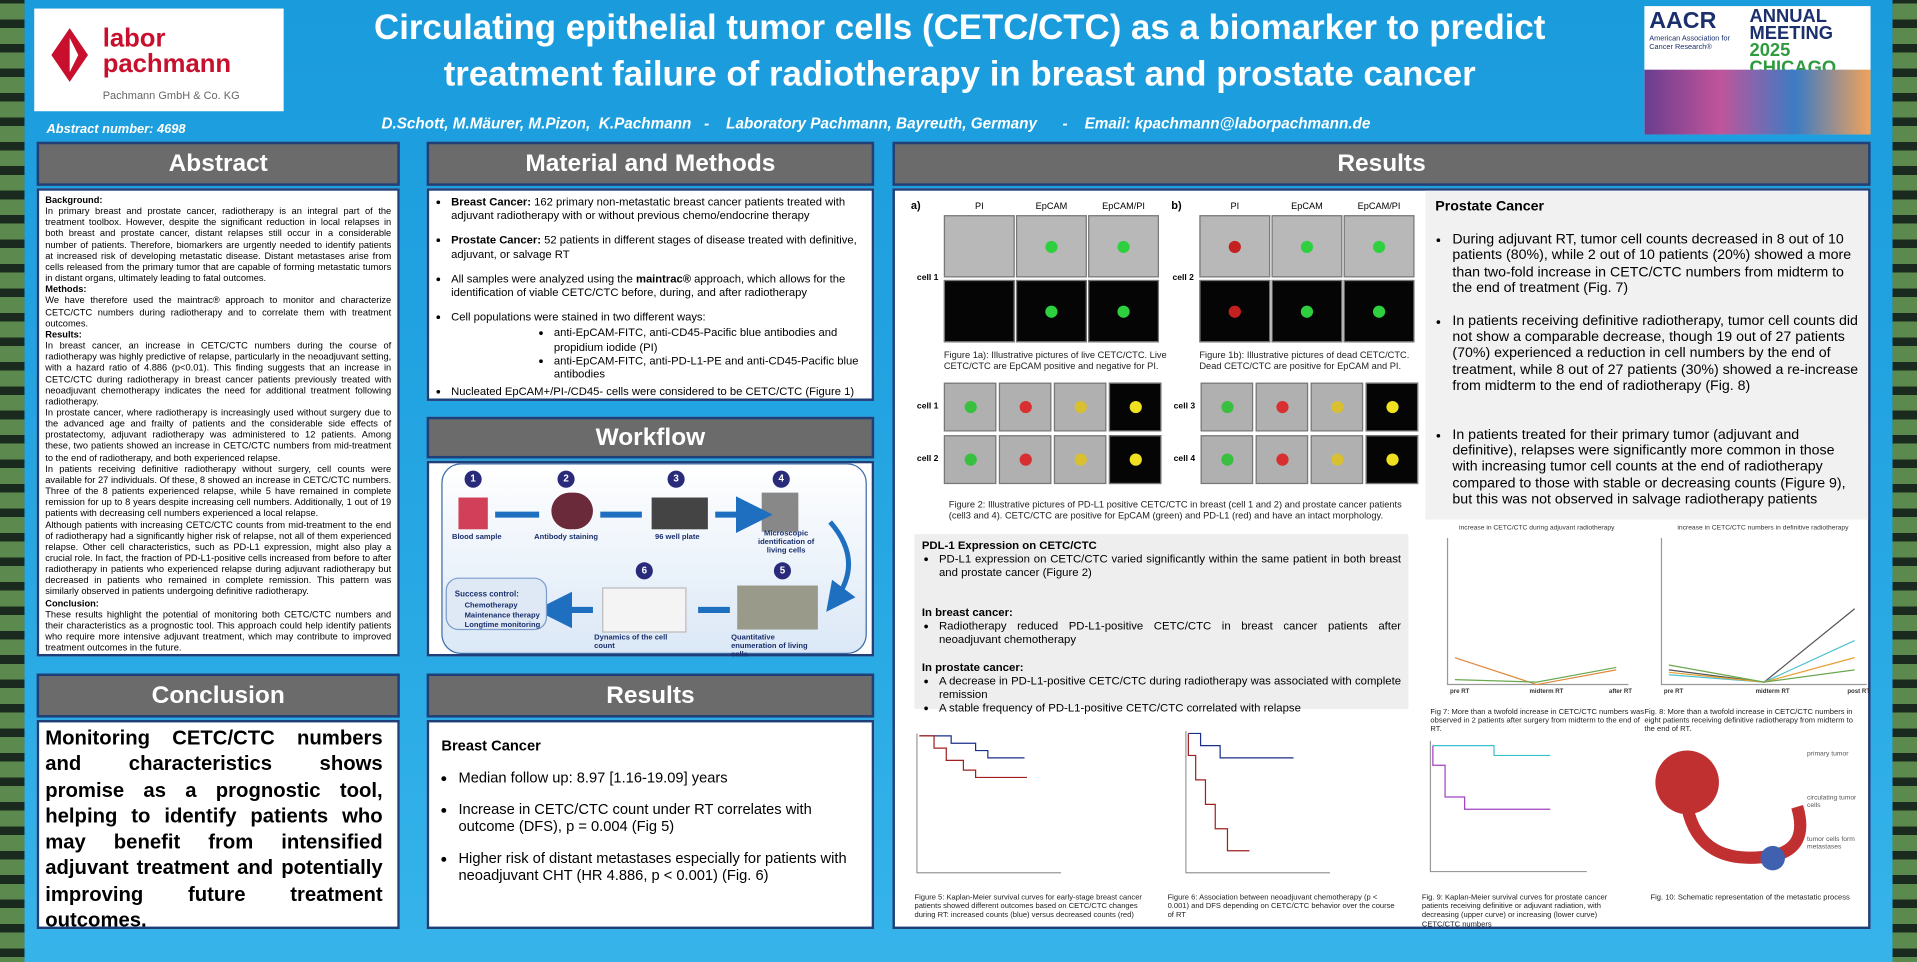  Describe the element at coordinates (171, 95) in the screenshot. I see `logo-sub: Pachmann GmbH & Co. KG` at that location.